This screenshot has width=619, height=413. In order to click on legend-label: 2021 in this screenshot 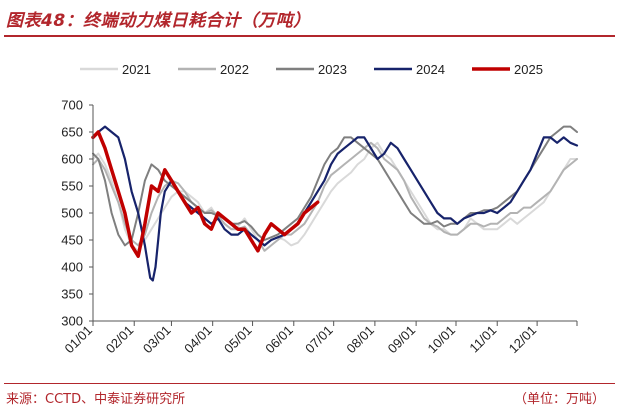, I will do `click(136, 69)`.